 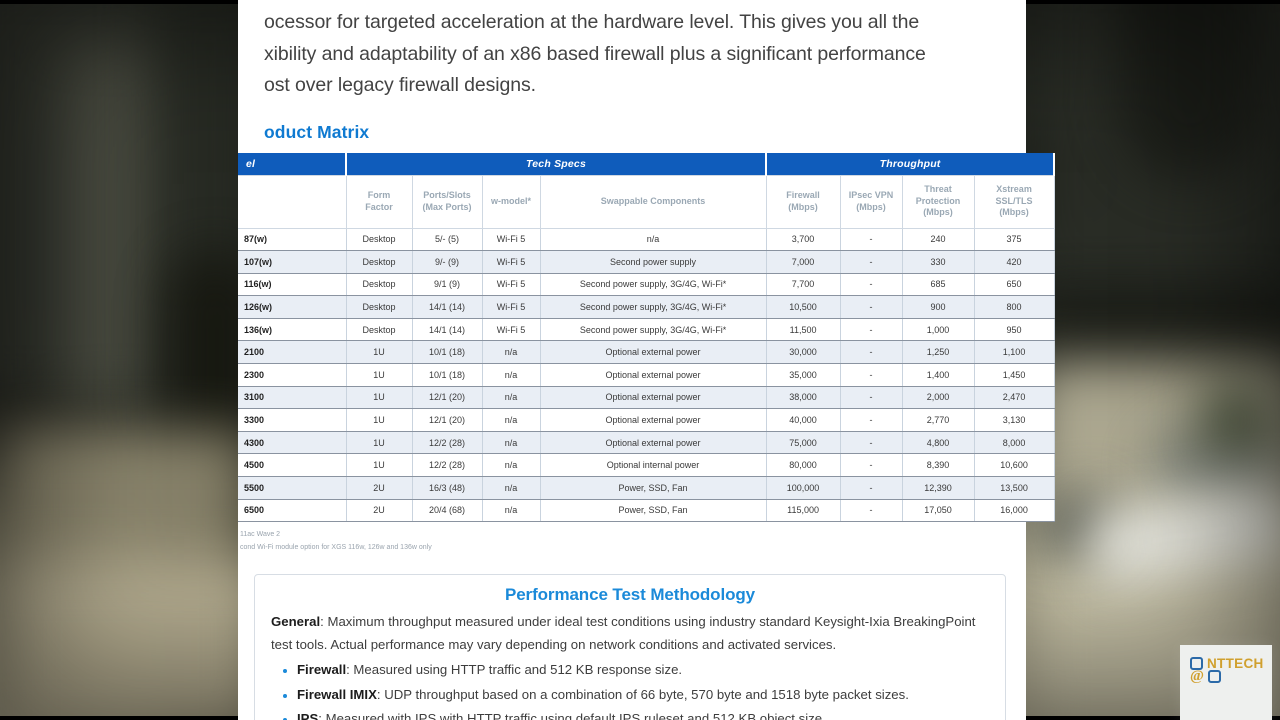 I want to click on col-header-model, so click(x=292, y=201).